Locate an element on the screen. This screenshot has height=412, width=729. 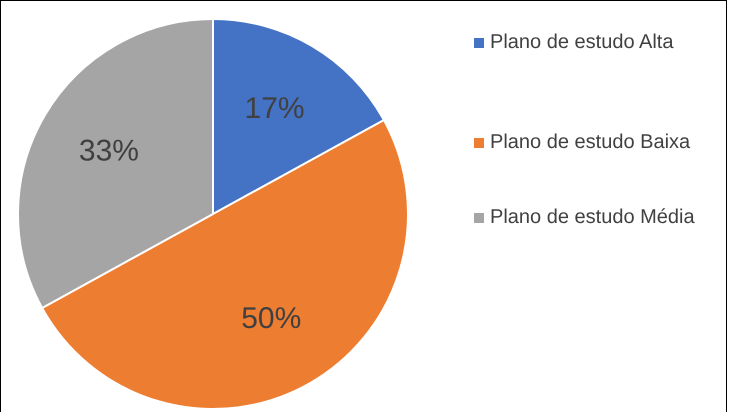
data-label: 50% is located at coordinates (271, 319).